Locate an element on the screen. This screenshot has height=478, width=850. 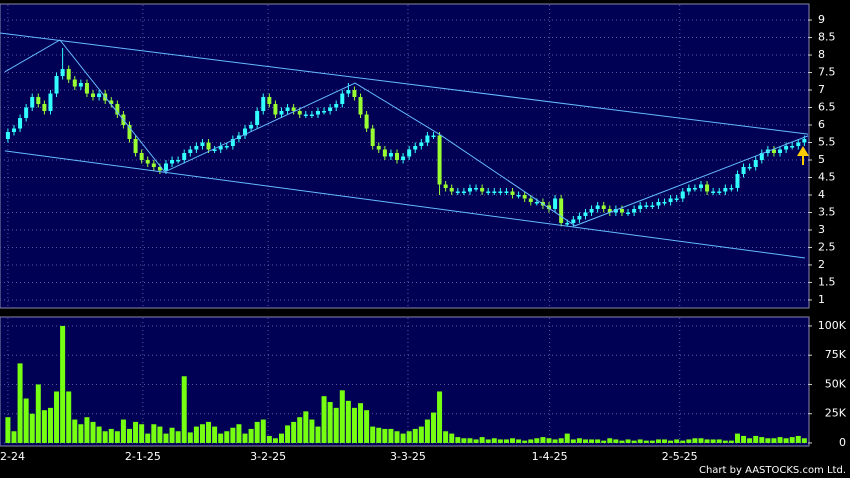
y-tick-label: 8.5 is located at coordinates (827, 37).